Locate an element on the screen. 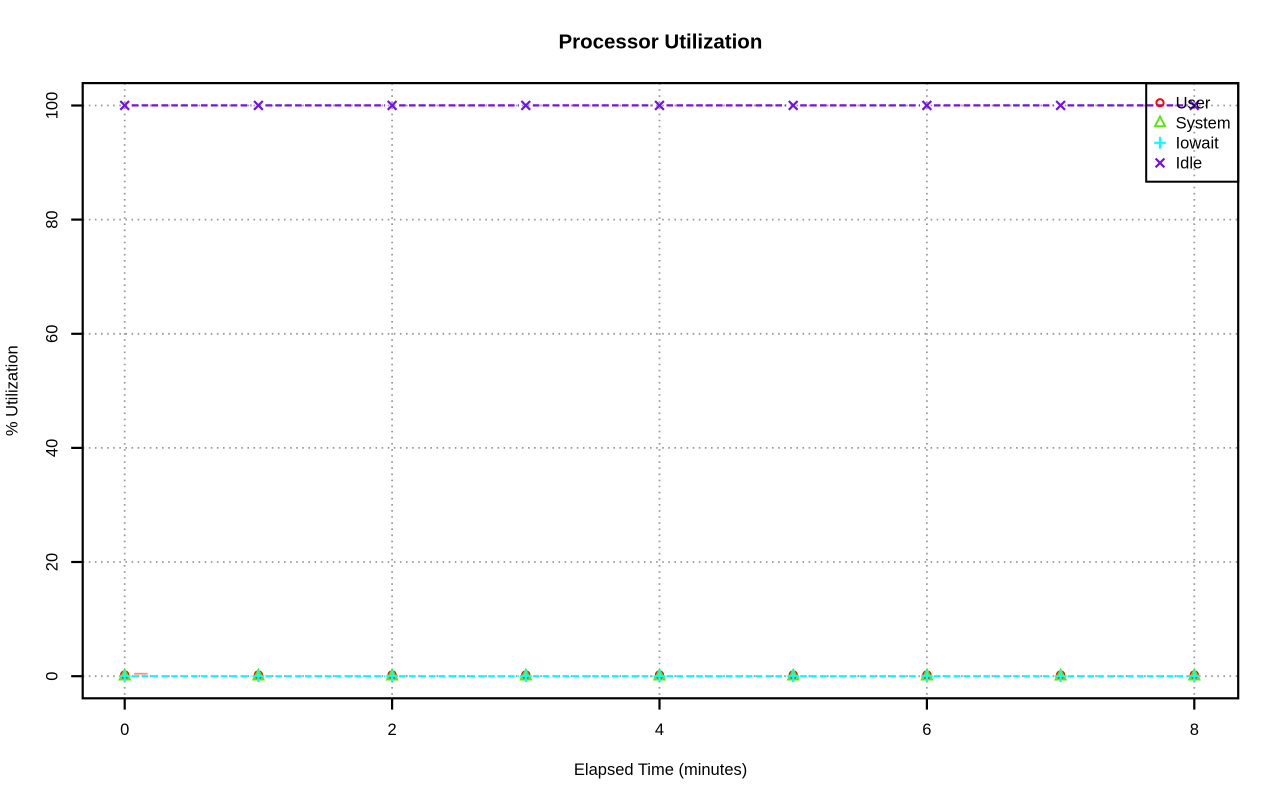 Image resolution: width=1280 pixels, height=801 pixels. svg-text: Elapsed Time (minutes) is located at coordinates (660, 770).